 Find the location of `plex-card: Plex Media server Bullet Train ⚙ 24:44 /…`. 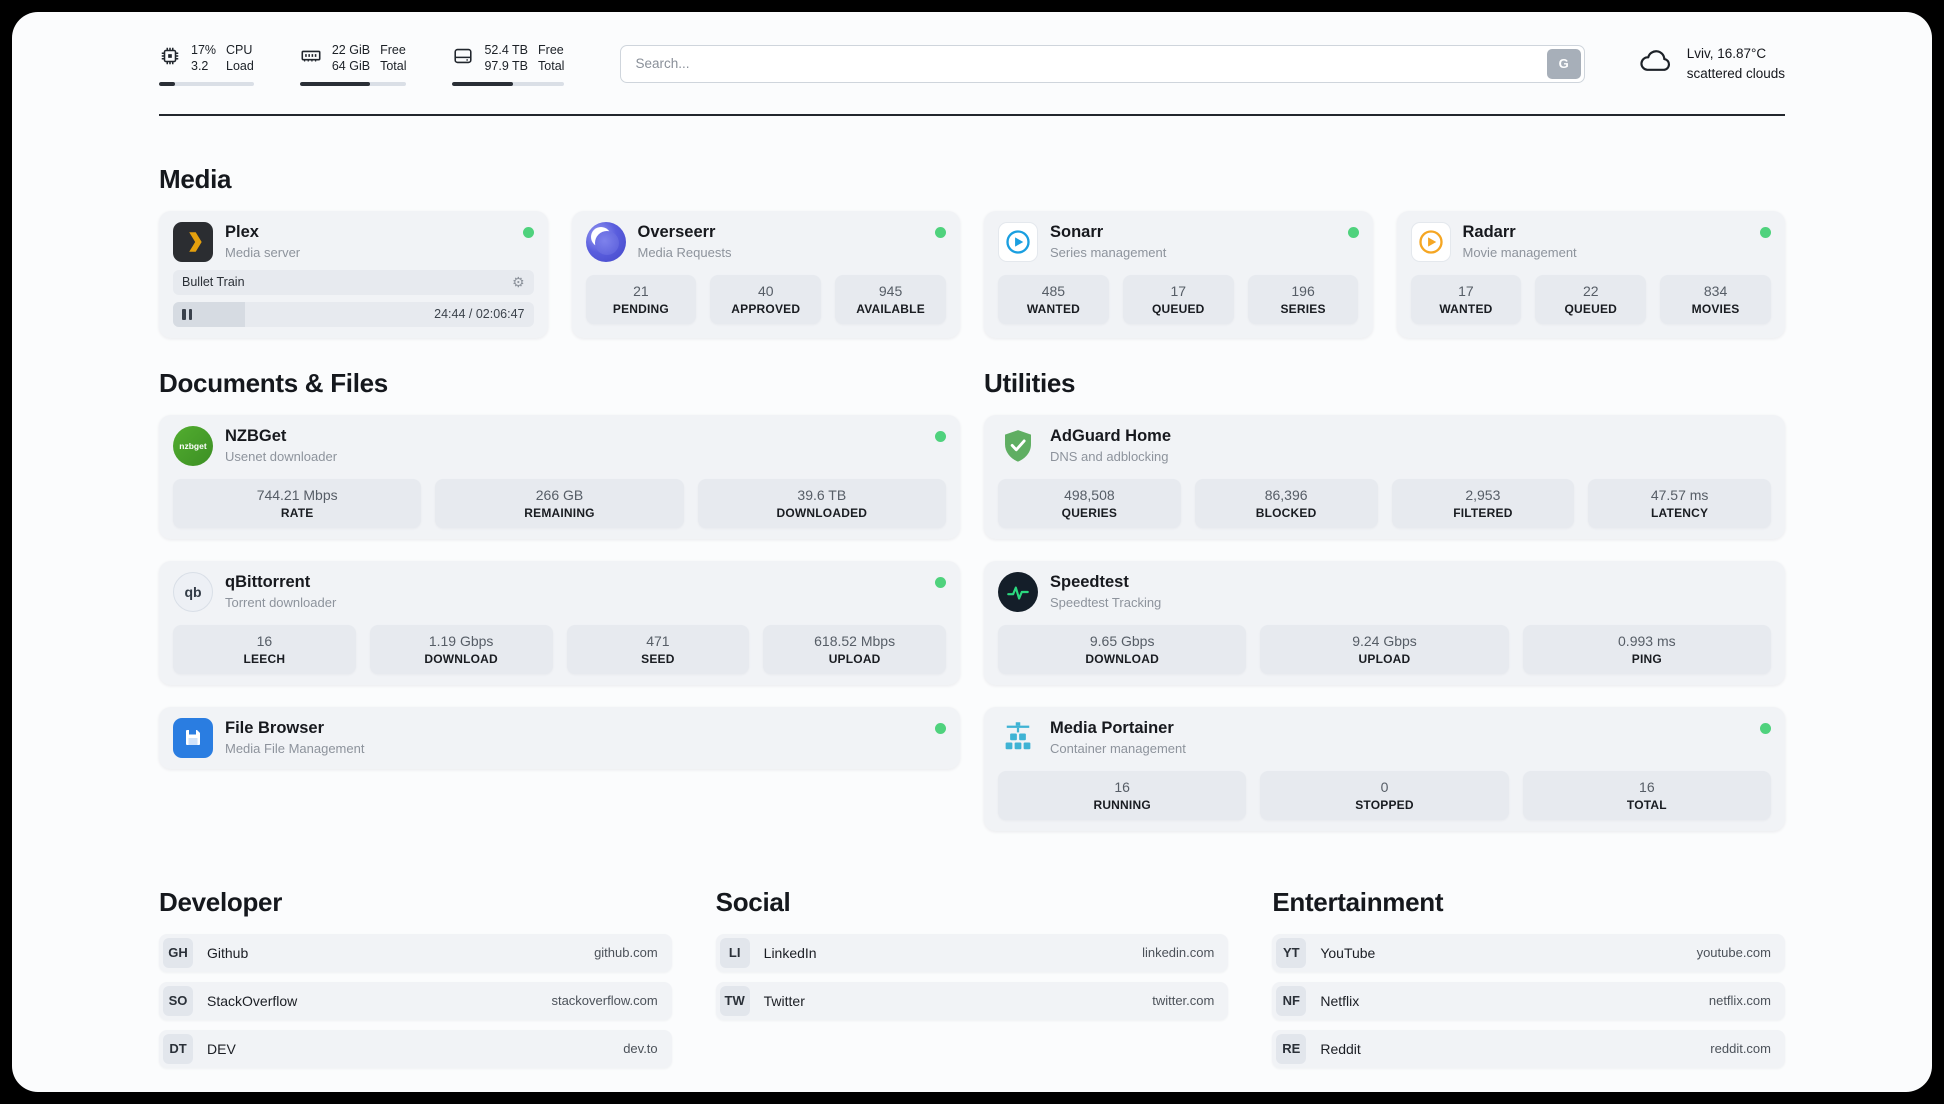

plex-card: Plex Media server Bullet Train ⚙ 24:44 /… is located at coordinates (353, 274).